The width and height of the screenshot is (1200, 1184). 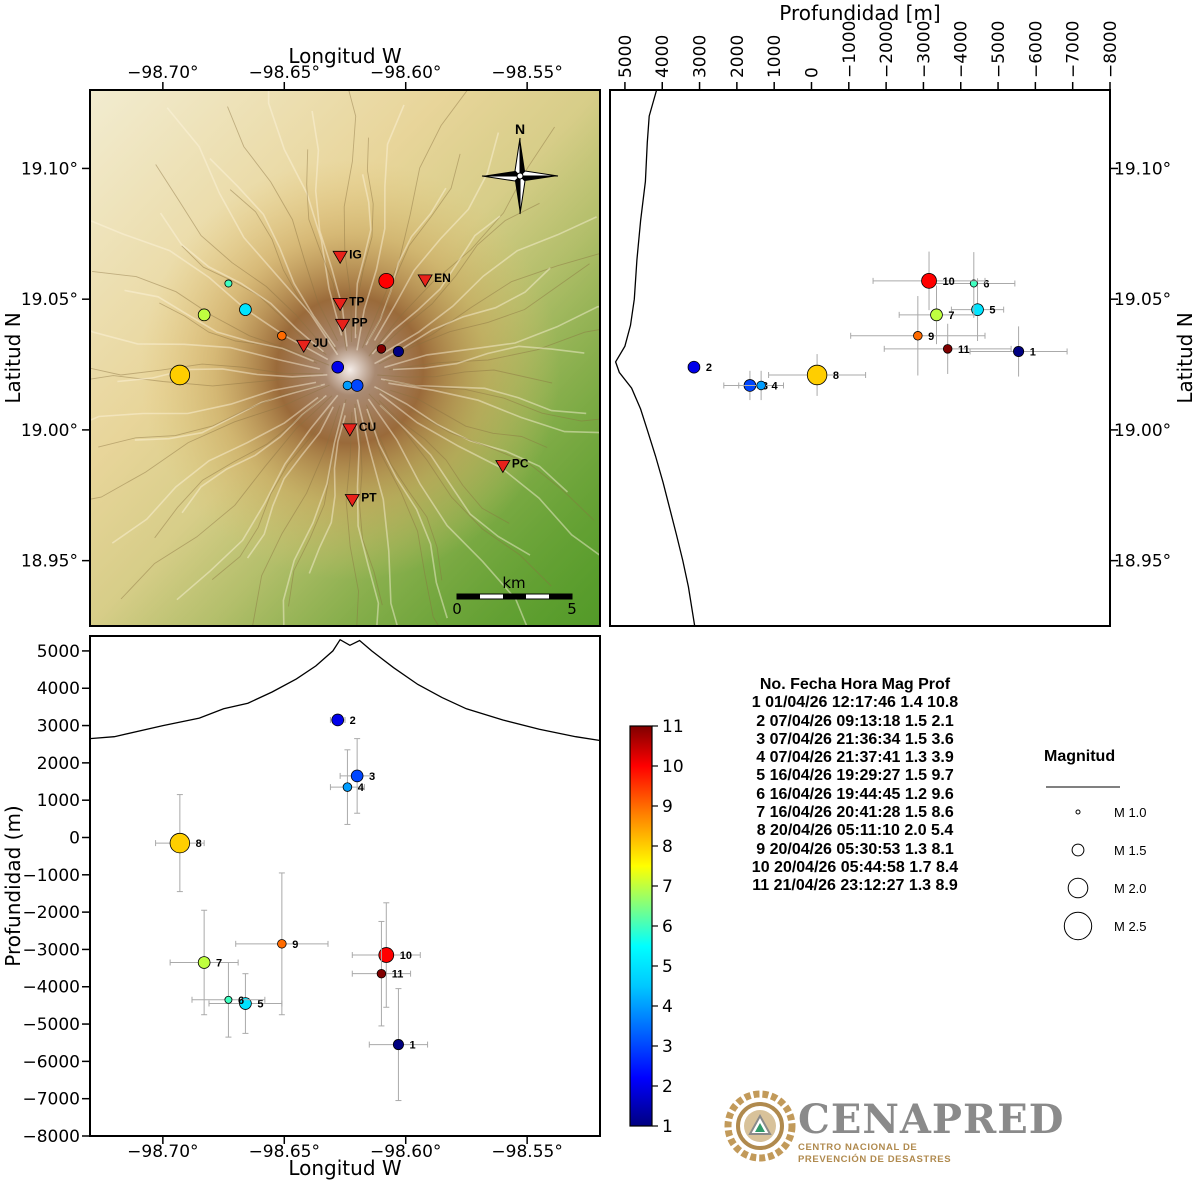 I want to click on cross-depth-tick-label: −2000, so click(x=51, y=913).